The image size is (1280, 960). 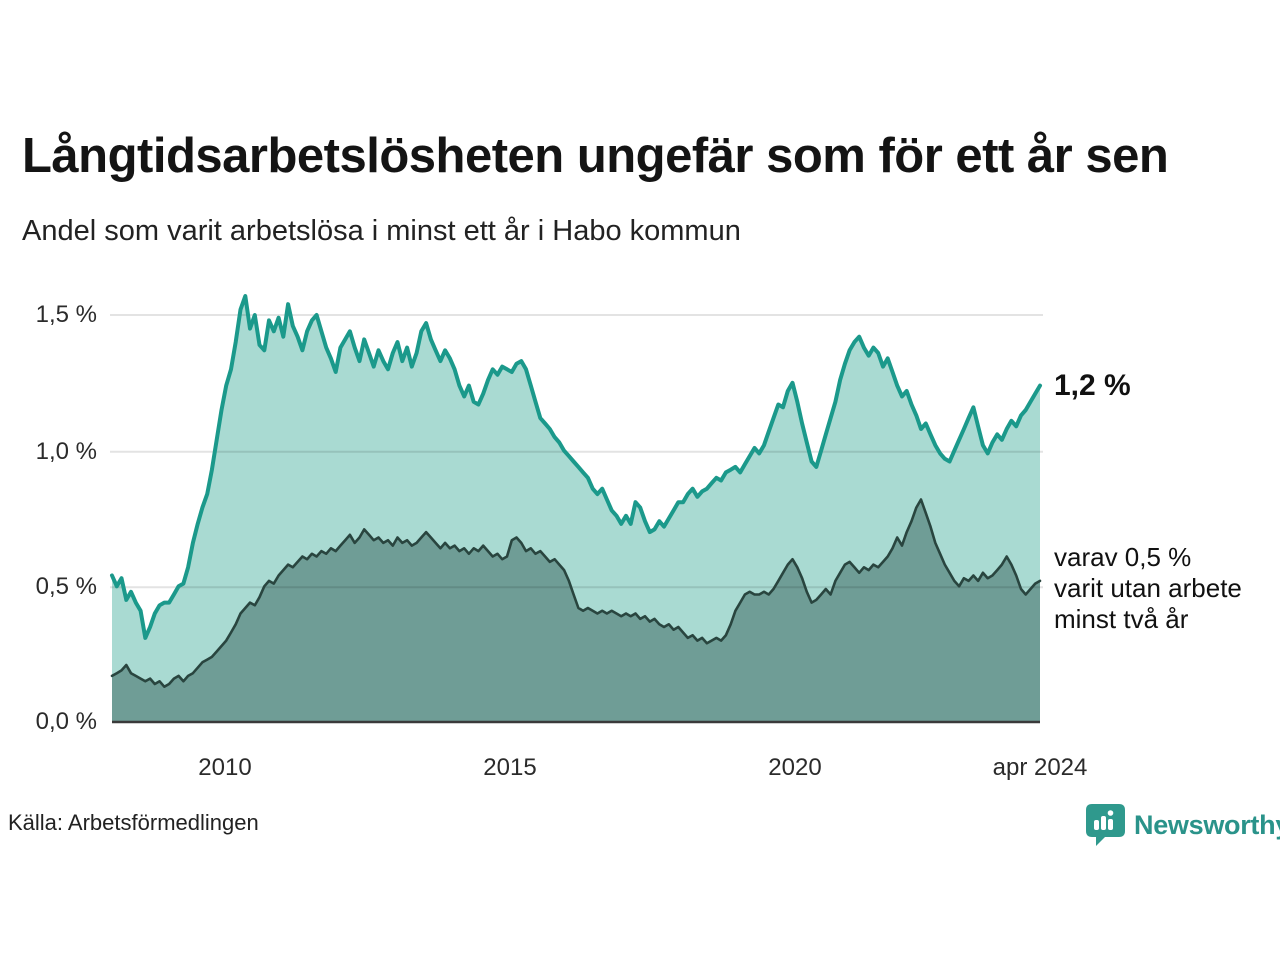 What do you see at coordinates (1207, 824) in the screenshot?
I see `brand-wordmark: Newsworthy` at bounding box center [1207, 824].